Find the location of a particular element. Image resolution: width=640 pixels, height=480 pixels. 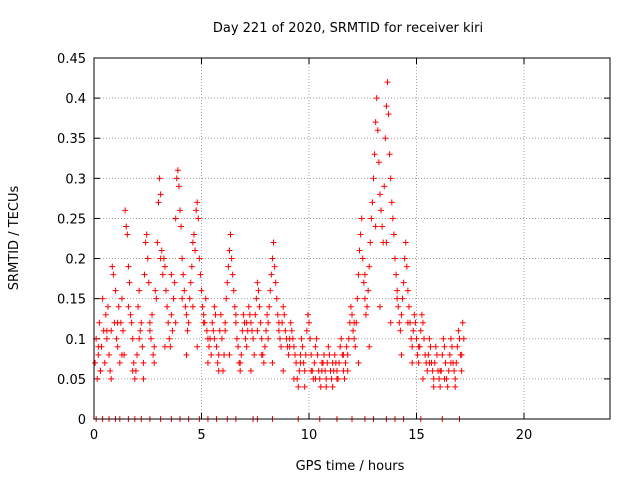

y-tick-label: 0.4 is located at coordinates (75, 99).